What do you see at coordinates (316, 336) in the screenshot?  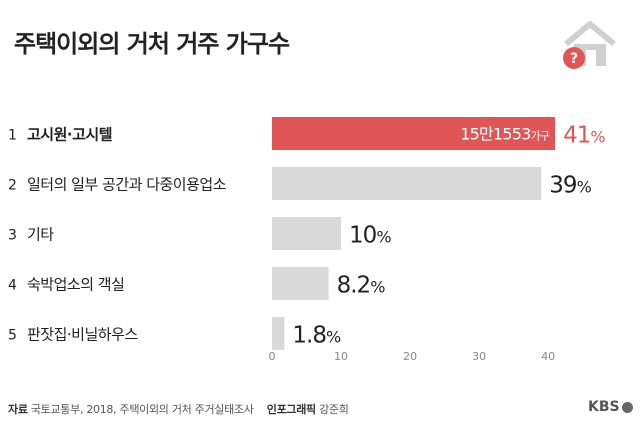 I see `value-label: 1.8%` at bounding box center [316, 336].